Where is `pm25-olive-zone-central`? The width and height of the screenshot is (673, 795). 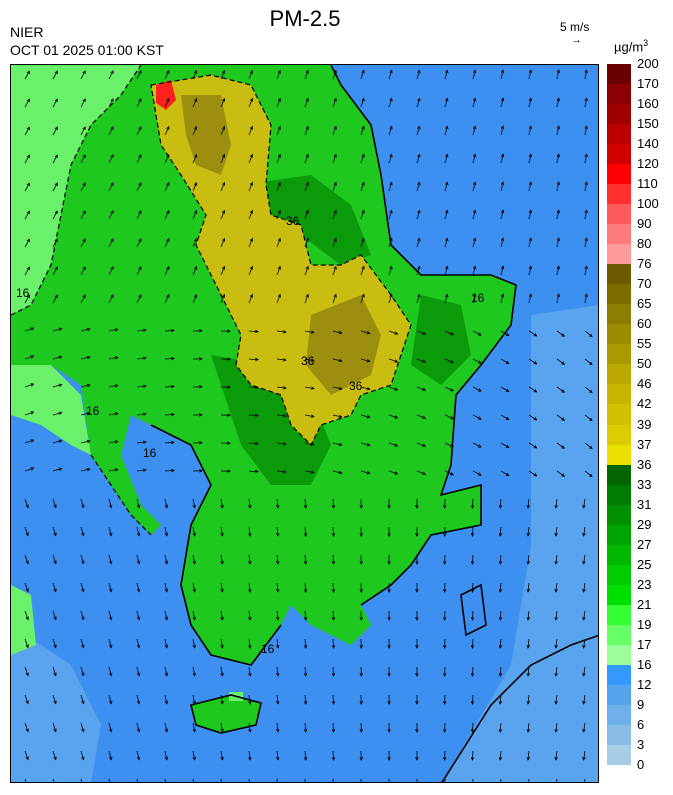
pm25-olive-zone-central is located at coordinates (343, 345).